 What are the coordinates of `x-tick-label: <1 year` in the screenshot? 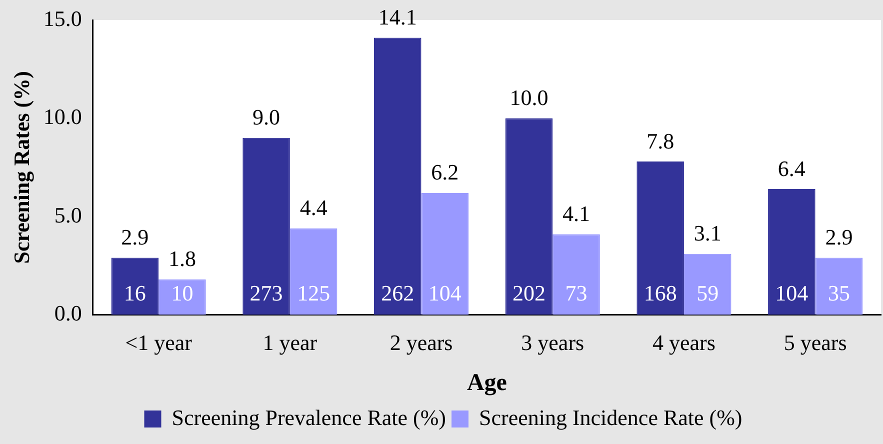 It's located at (159, 342).